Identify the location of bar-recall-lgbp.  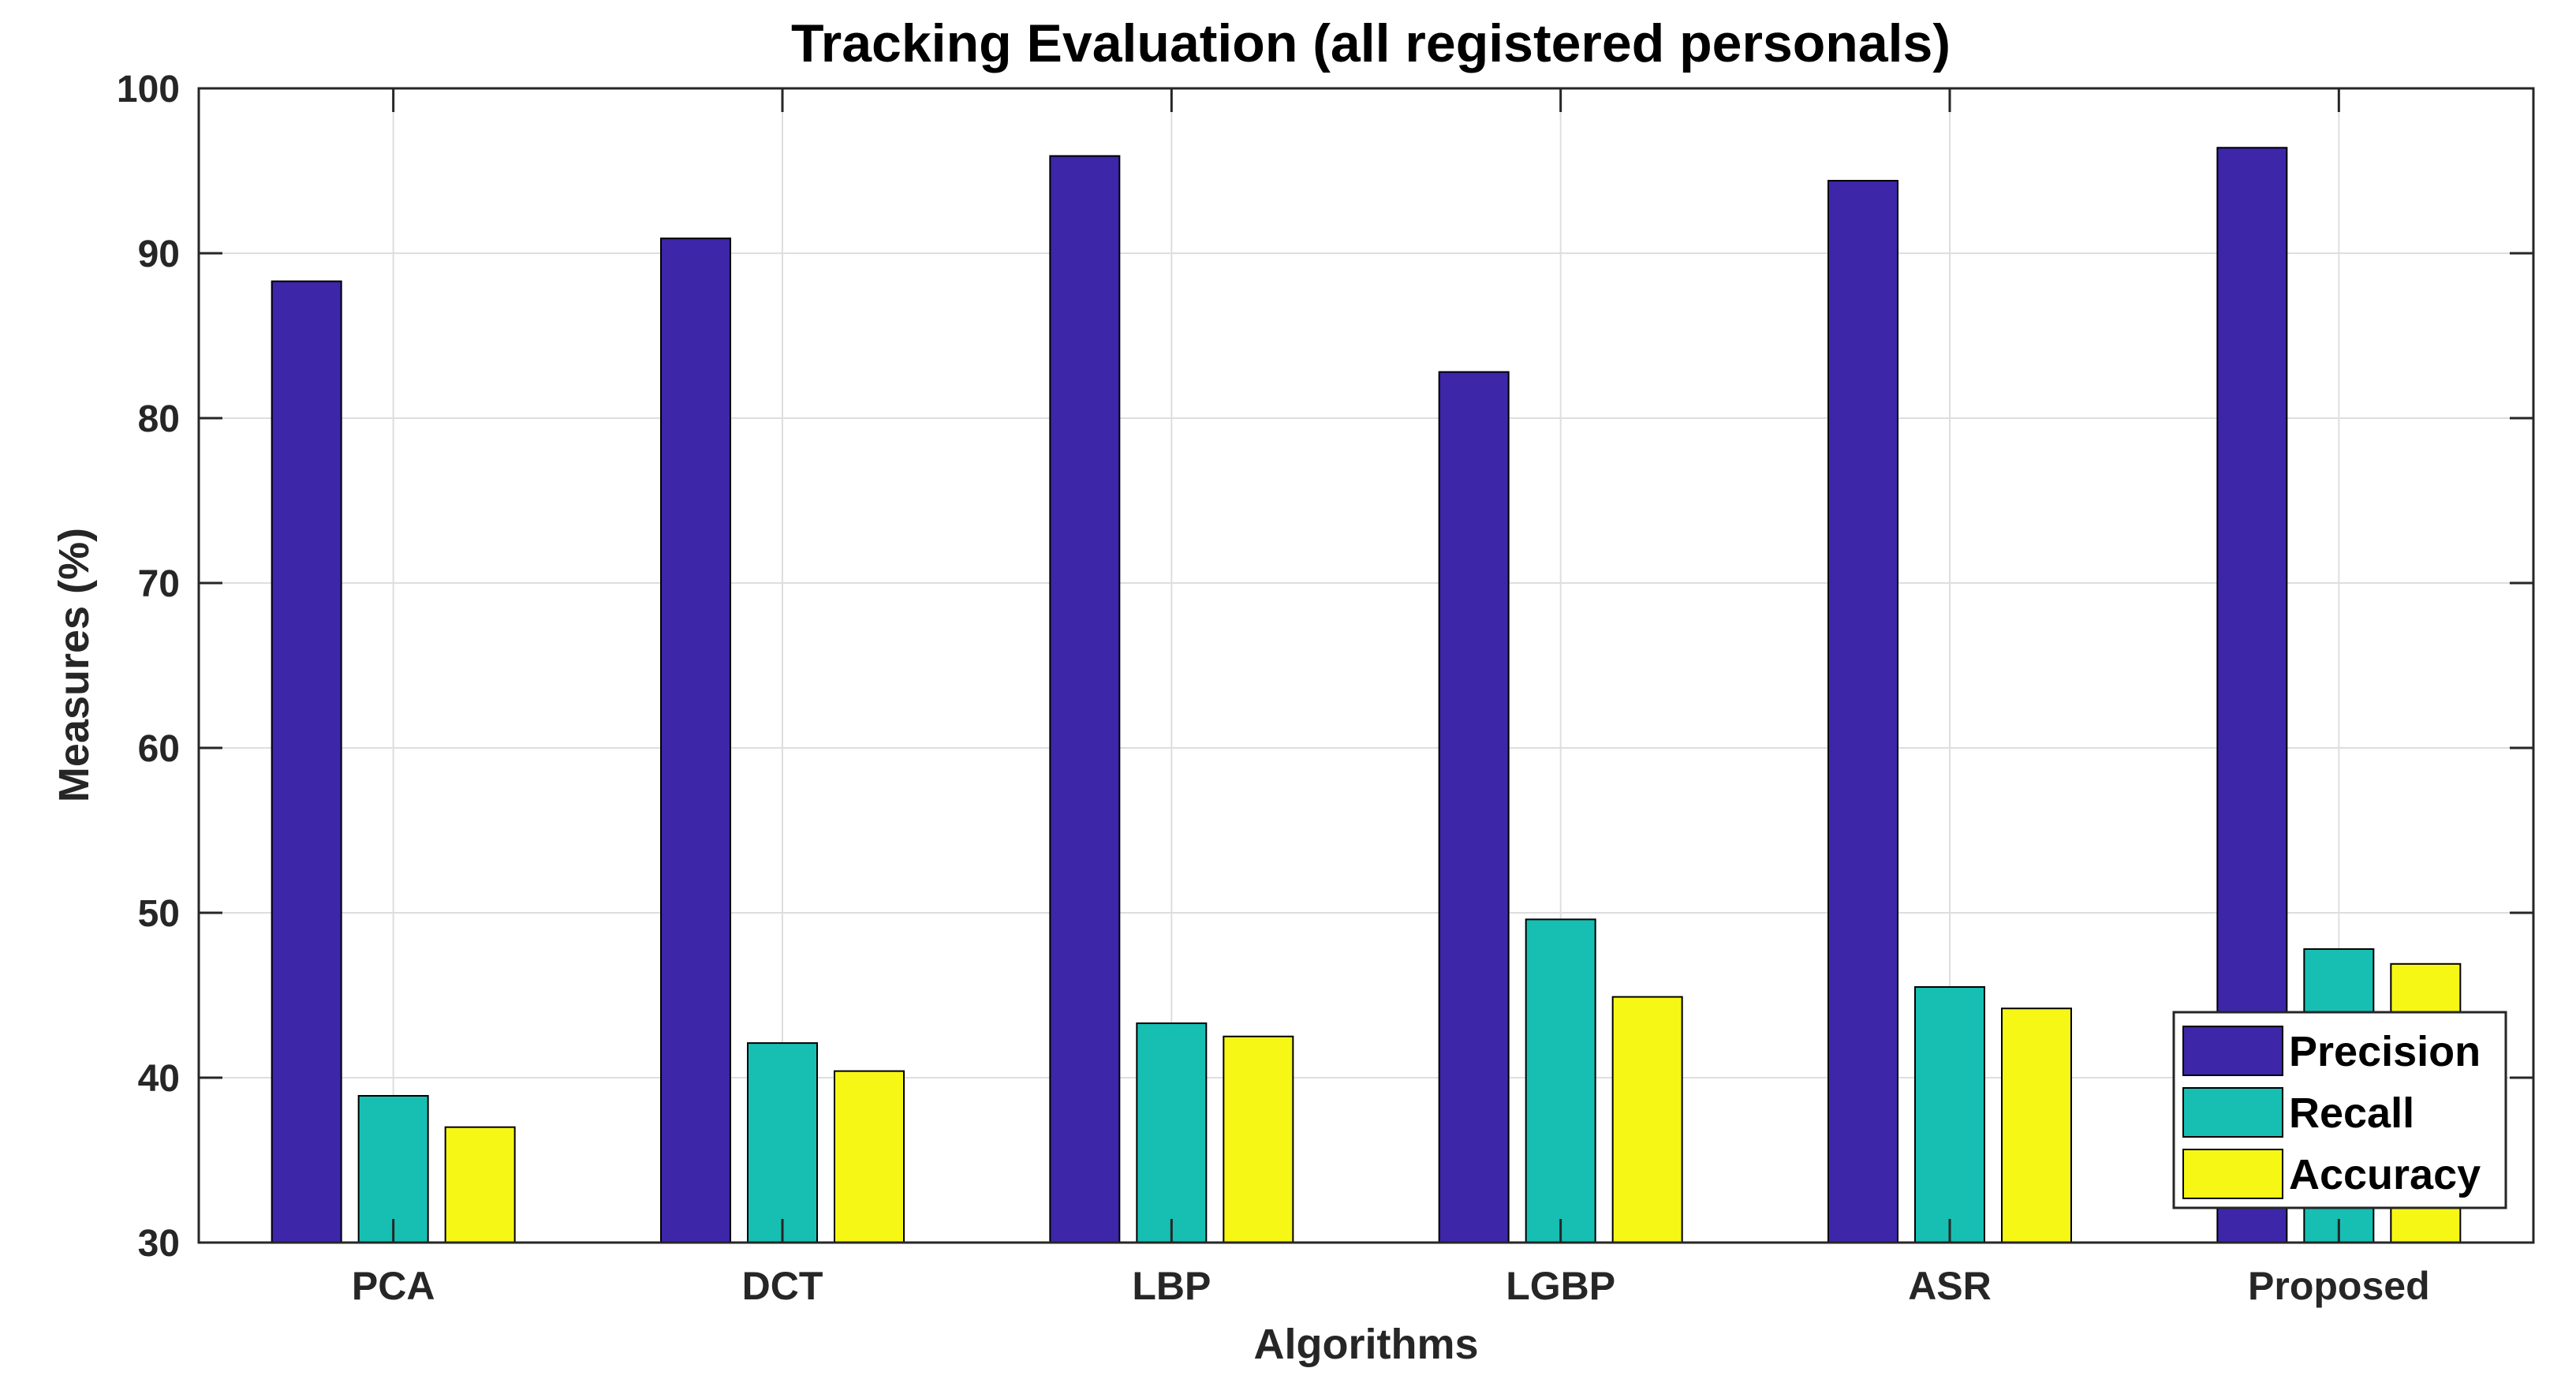
(1560, 1080).